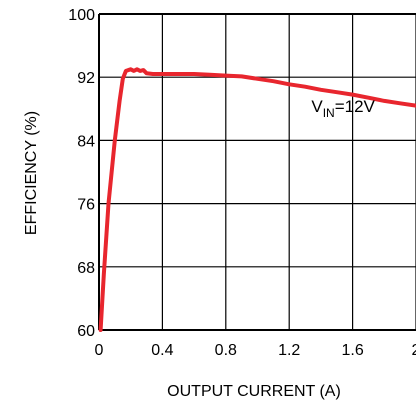 Image resolution: width=416 pixels, height=408 pixels. Describe the element at coordinates (86, 331) in the screenshot. I see `y-tick-label-0: 60` at that location.